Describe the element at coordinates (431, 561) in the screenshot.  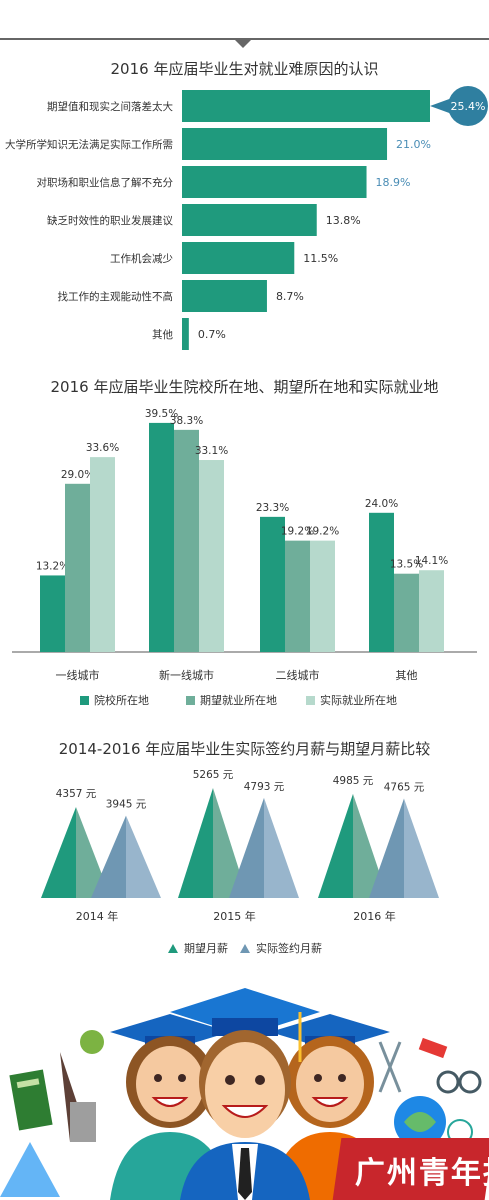
I see `value-label: 14.1%` at that location.